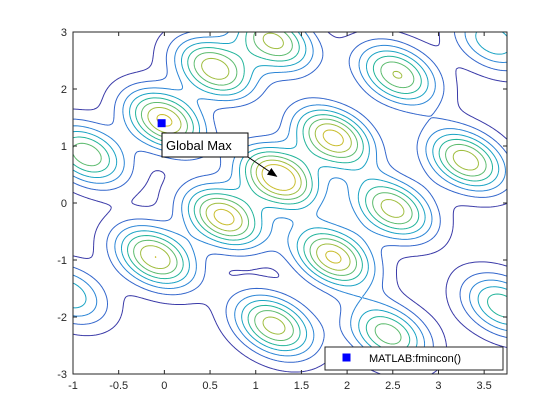 The width and height of the screenshot is (560, 420). What do you see at coordinates (118, 386) in the screenshot?
I see `x-tick-label: -0.5` at bounding box center [118, 386].